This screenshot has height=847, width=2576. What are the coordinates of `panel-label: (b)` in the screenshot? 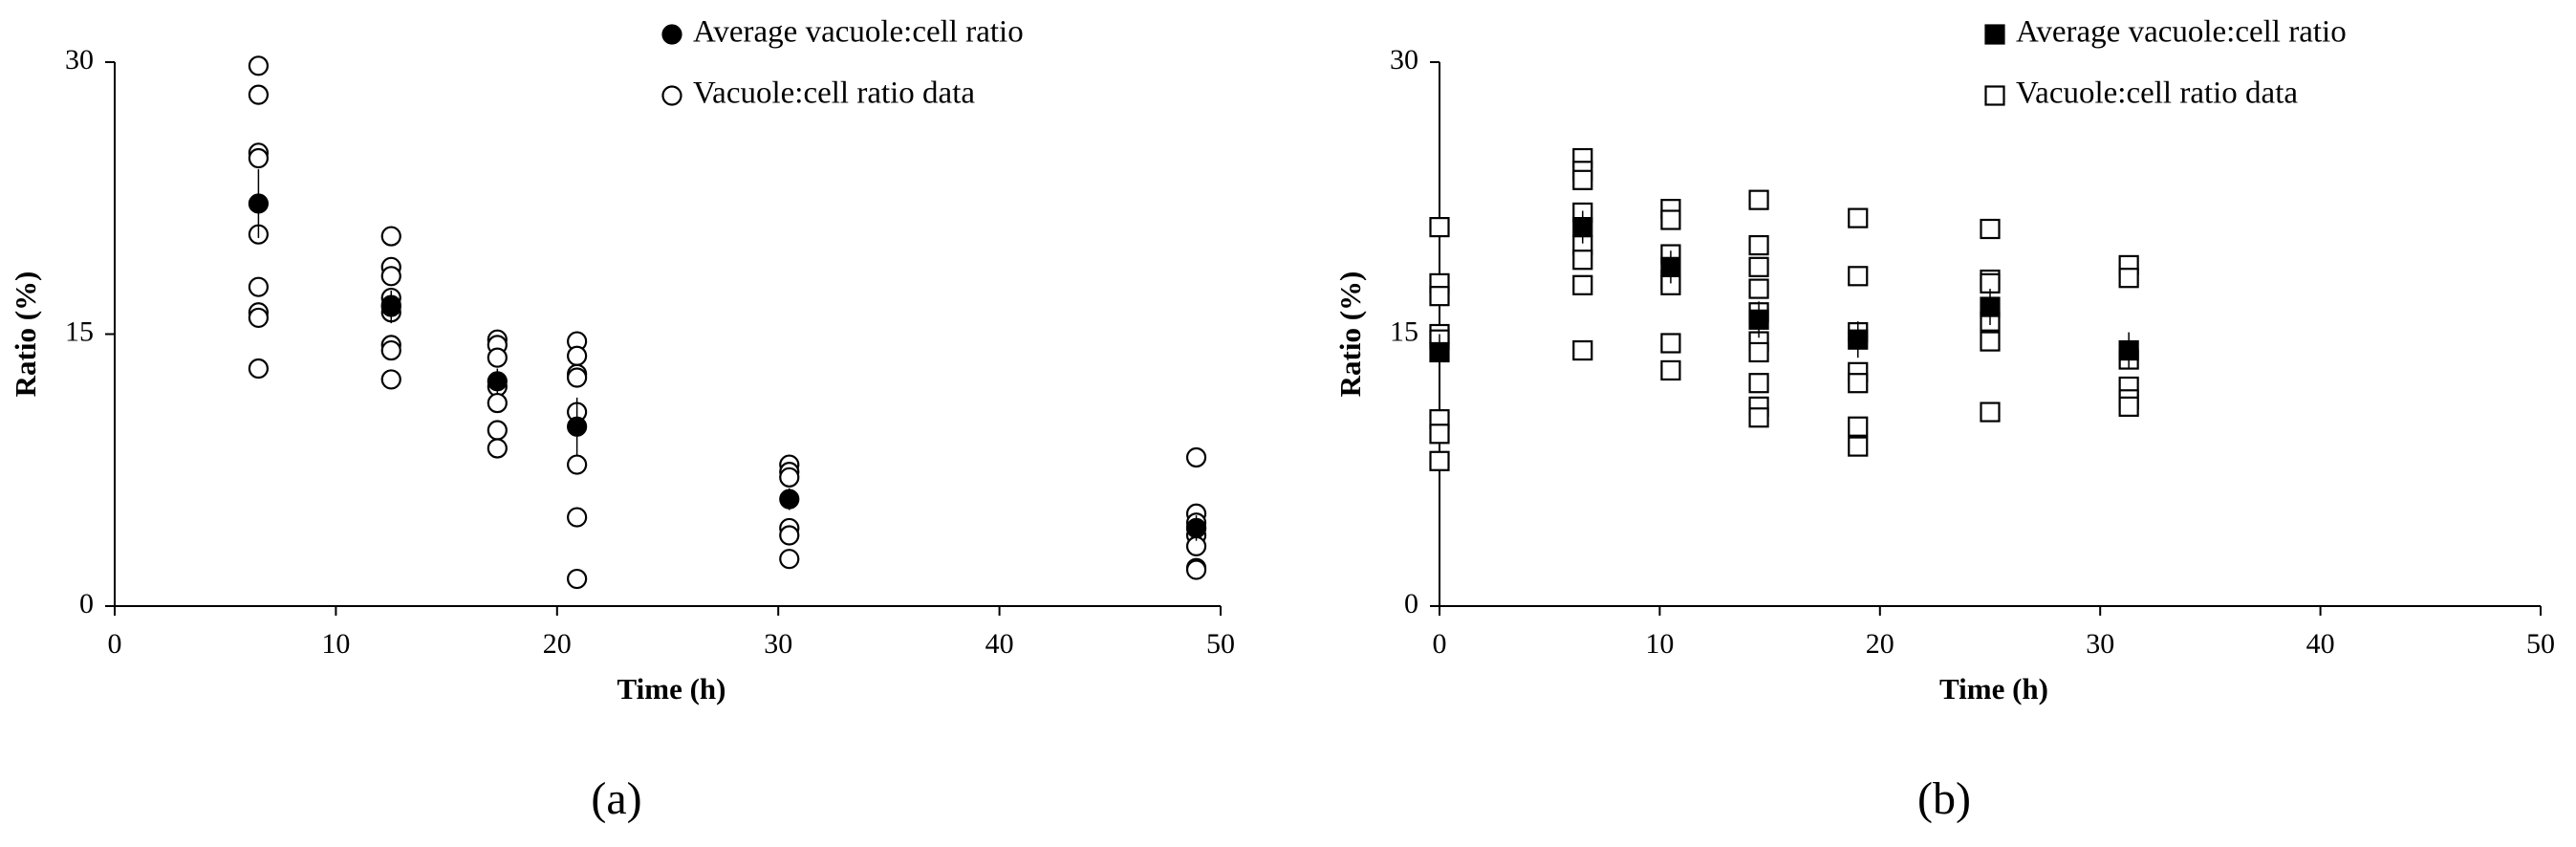 It's located at (1944, 798).